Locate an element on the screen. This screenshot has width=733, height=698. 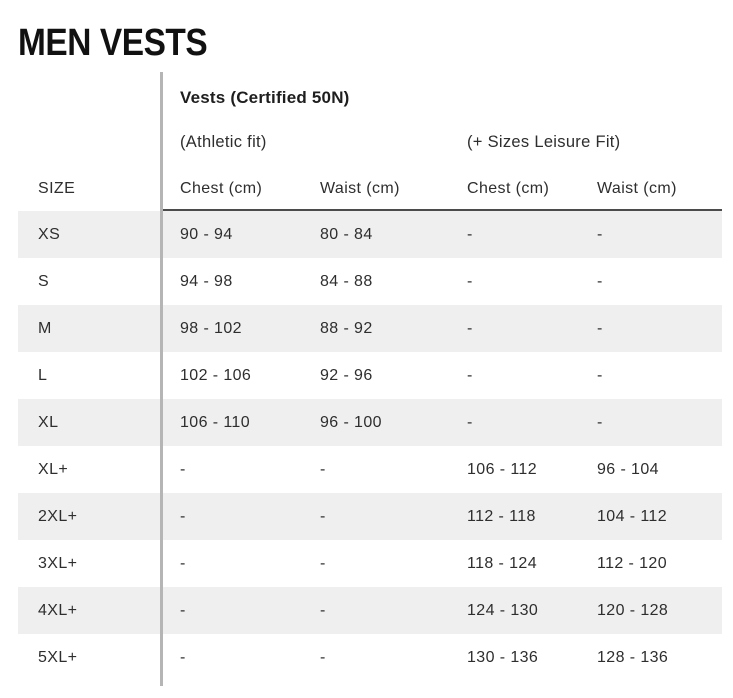
athletic-fit-label: (Athletic fit) is located at coordinates (223, 141).